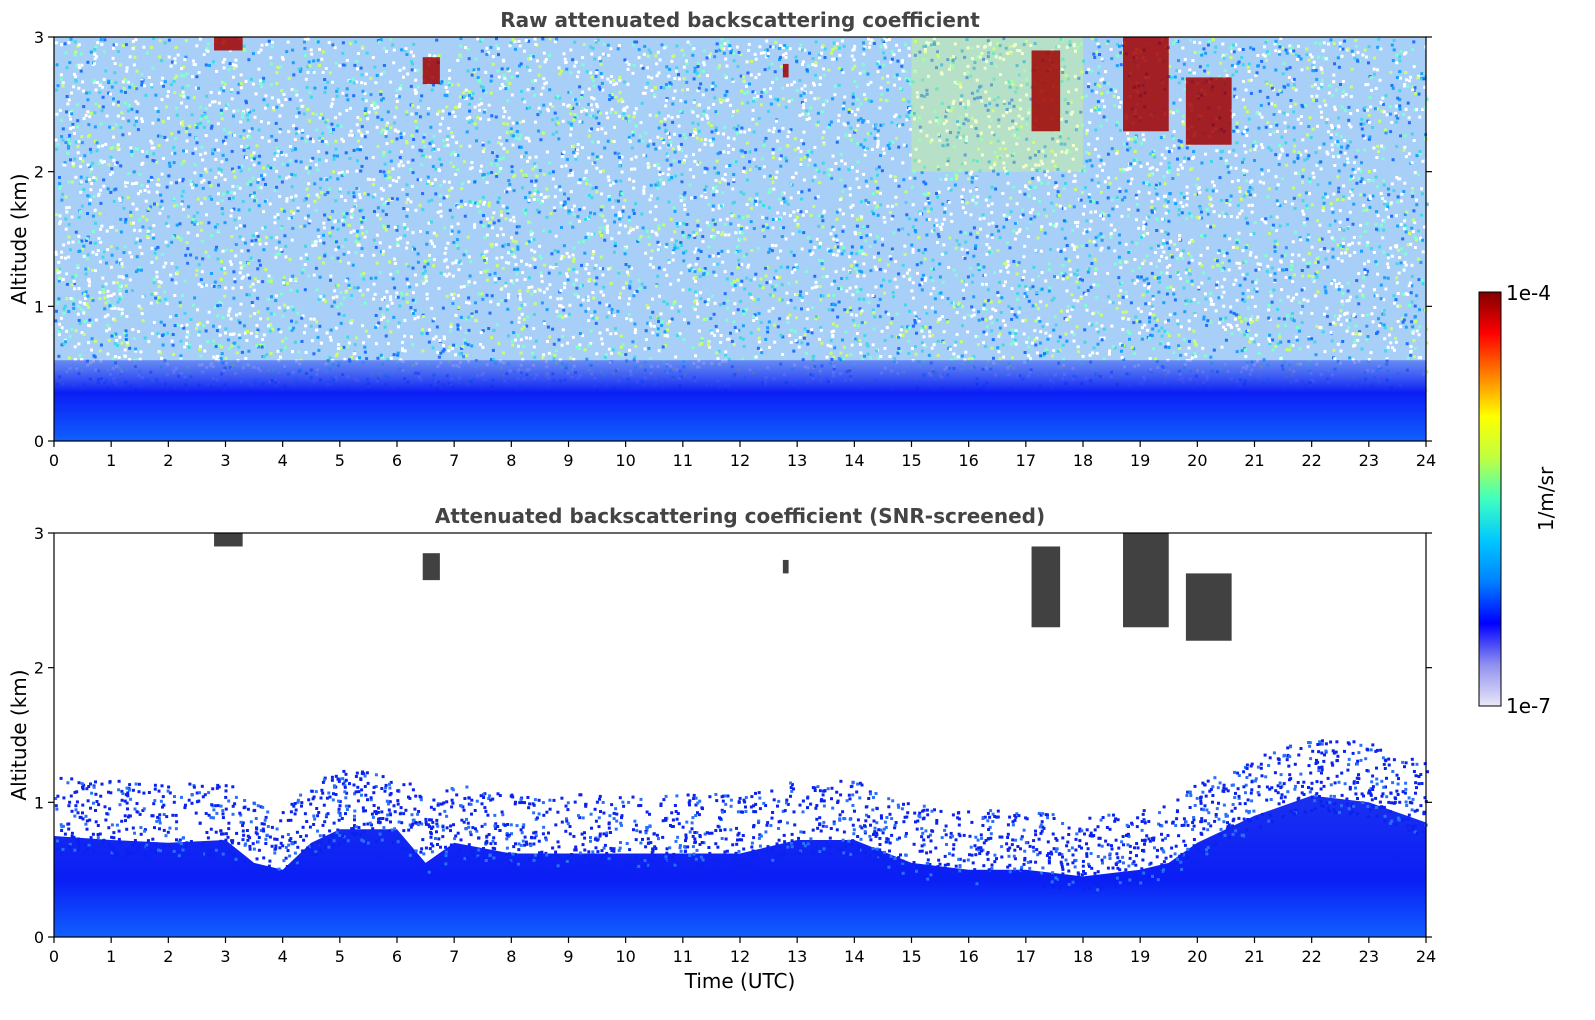 This screenshot has height=1020, width=1595. Describe the element at coordinates (740, 866) in the screenshot. I see `boundary-layer-area` at that location.